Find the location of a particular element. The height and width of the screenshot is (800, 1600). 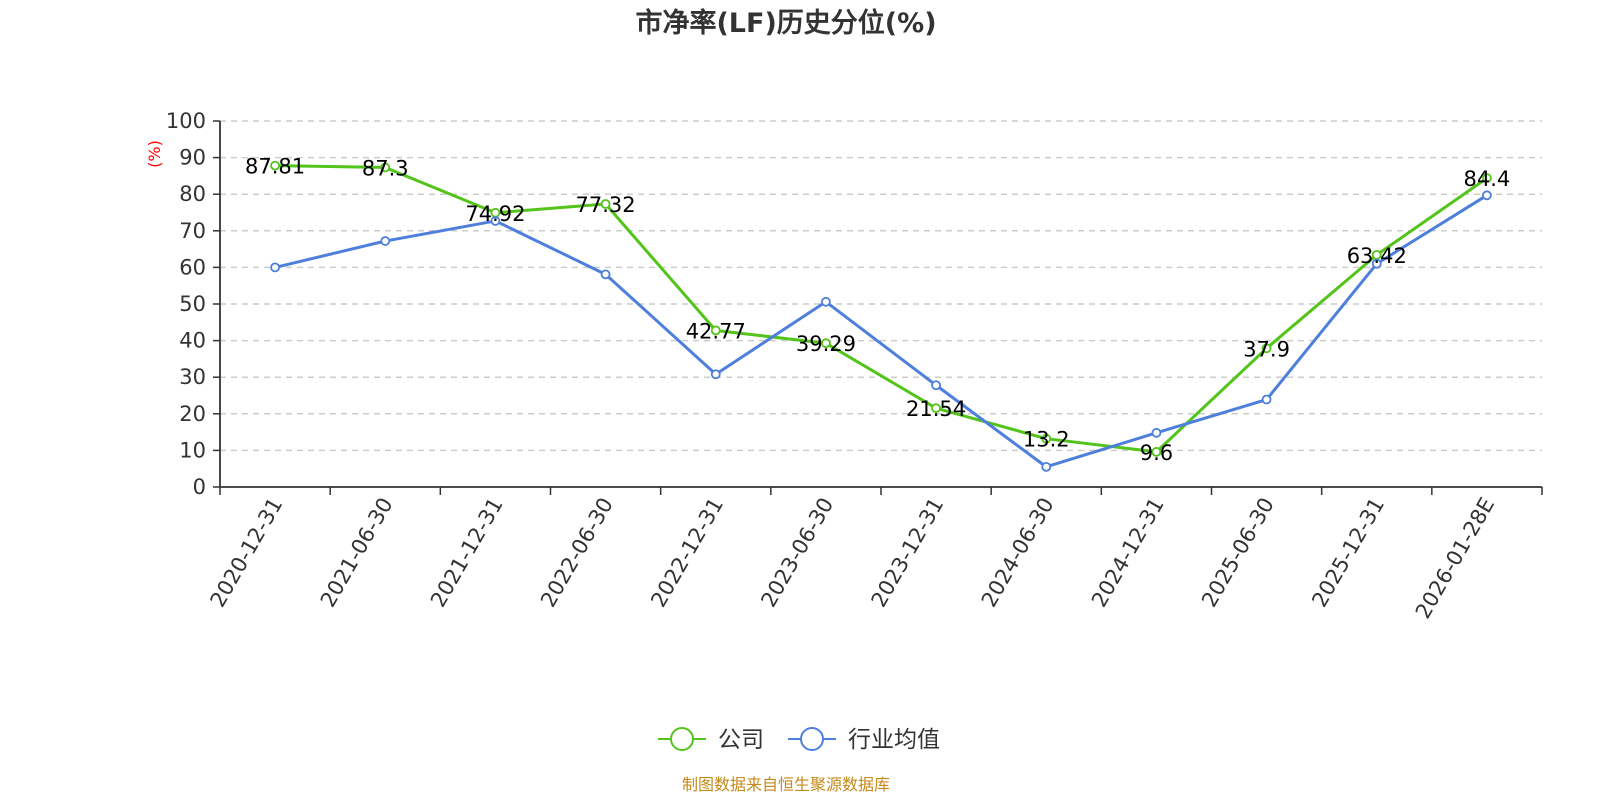

data-label: 42.77 is located at coordinates (716, 331).